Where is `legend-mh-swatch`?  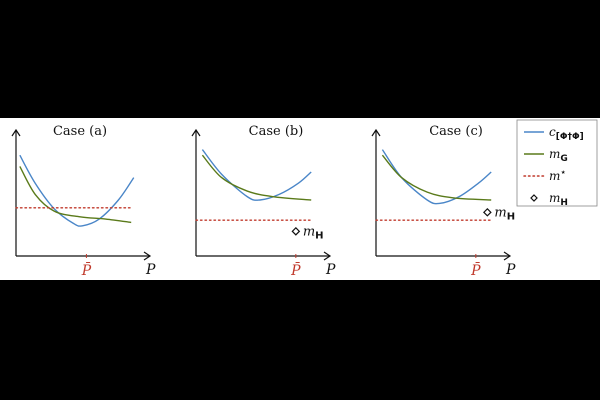 legend-mh-swatch is located at coordinates (534, 198).